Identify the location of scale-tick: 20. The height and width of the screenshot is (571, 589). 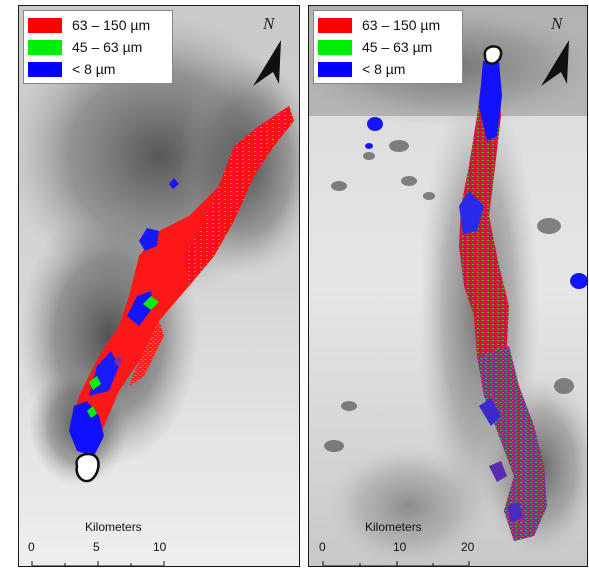
(468, 547).